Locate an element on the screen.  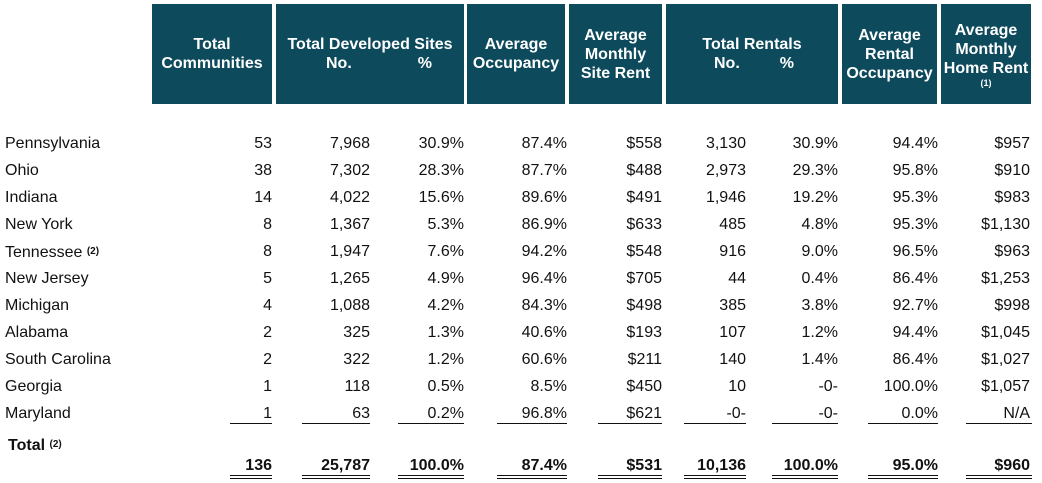
header-average-monthly-site-rent: Average Monthly Site Rent is located at coordinates (615, 54).